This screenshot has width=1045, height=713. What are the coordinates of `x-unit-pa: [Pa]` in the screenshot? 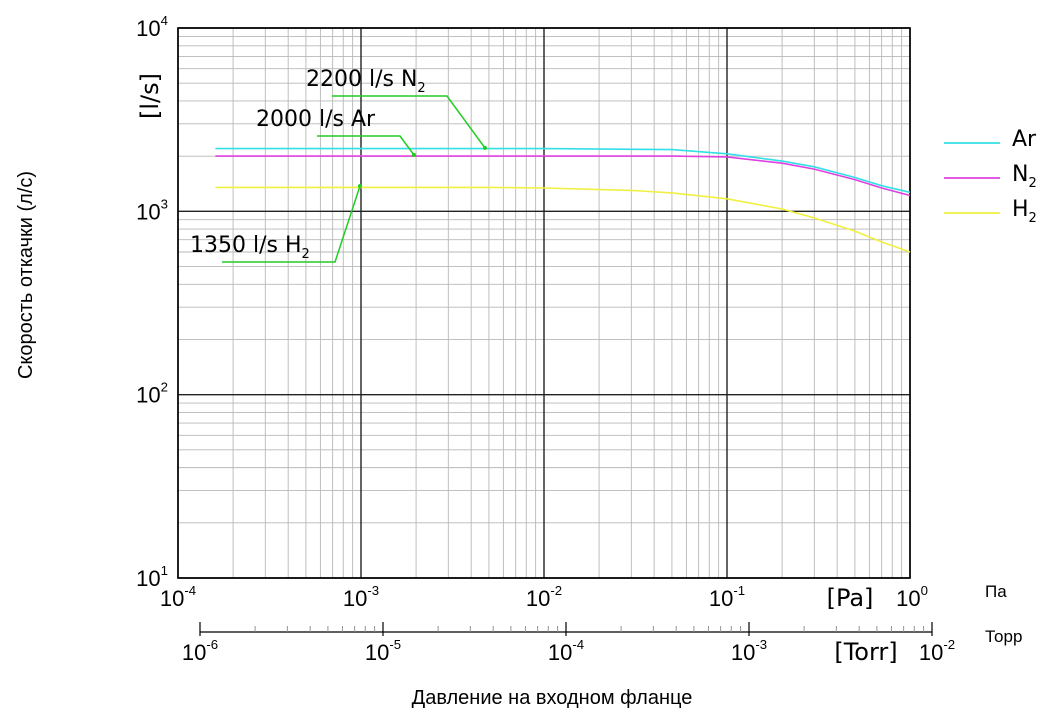 It's located at (850, 598).